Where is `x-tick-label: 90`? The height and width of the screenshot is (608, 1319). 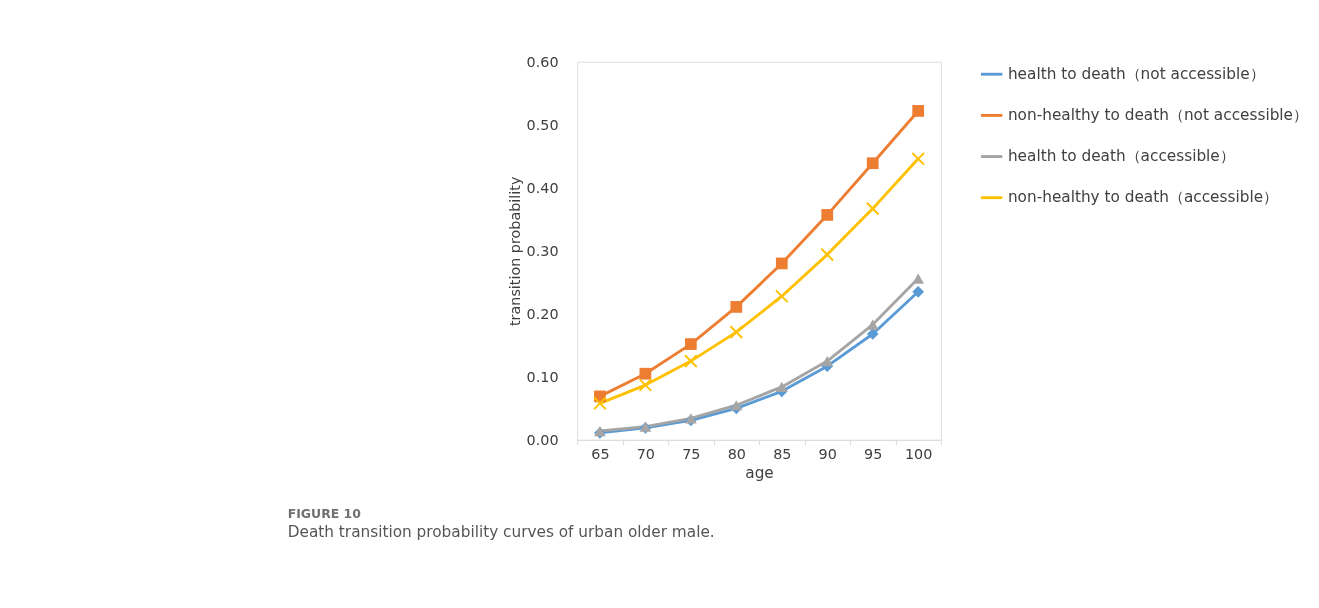
x-tick-label: 90 is located at coordinates (827, 453).